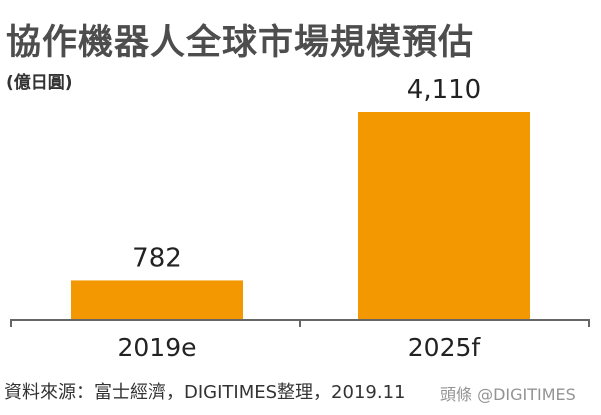 The height and width of the screenshot is (415, 601). I want to click on value-label-2019e: 782, so click(157, 258).